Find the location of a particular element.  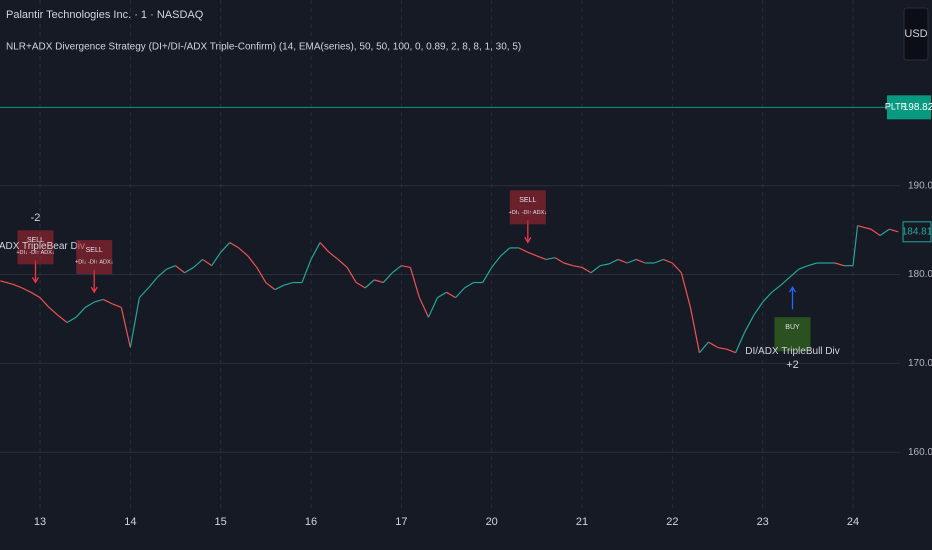

x-tick-label: 14 is located at coordinates (130, 522).